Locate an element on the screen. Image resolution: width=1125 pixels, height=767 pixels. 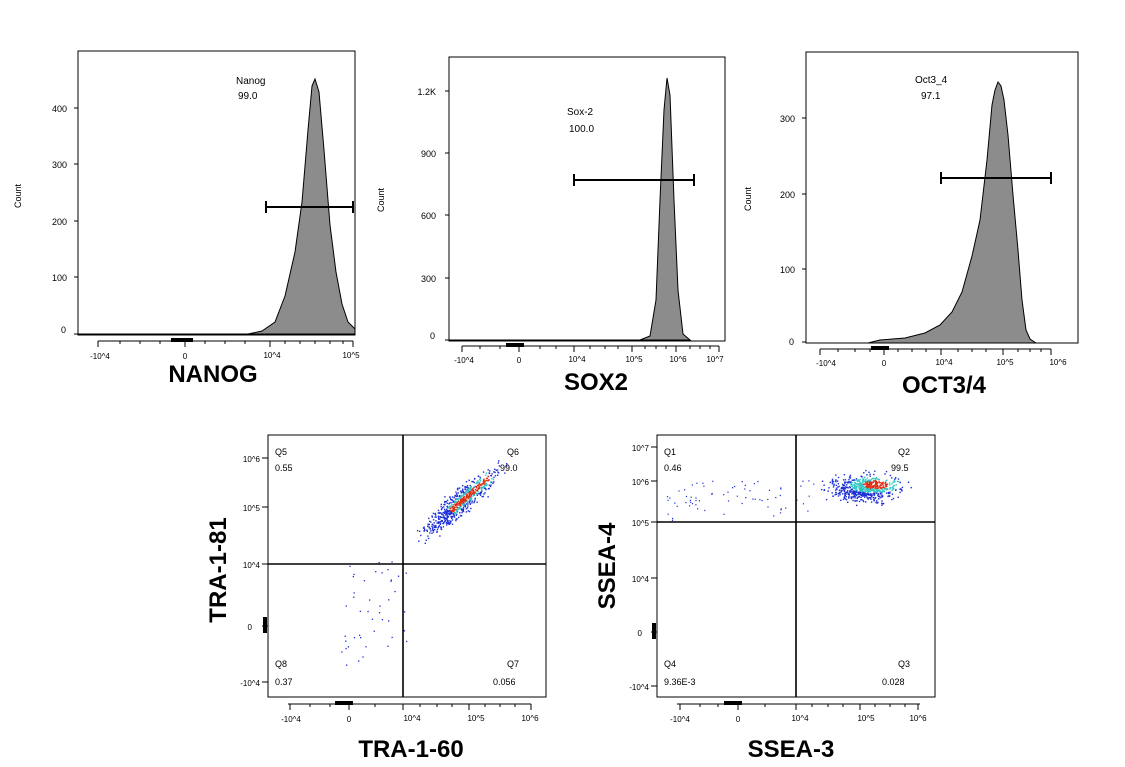
x-tick-label: 0 is located at coordinates (519, 360).